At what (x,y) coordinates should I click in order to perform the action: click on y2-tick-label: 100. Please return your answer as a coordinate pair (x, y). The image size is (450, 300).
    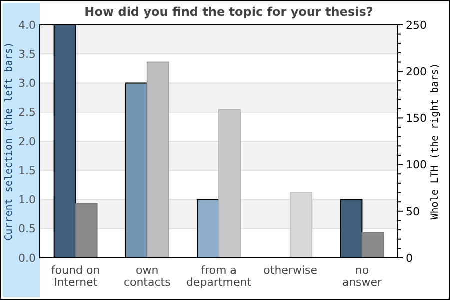
    Looking at the image, I should click on (416, 165).